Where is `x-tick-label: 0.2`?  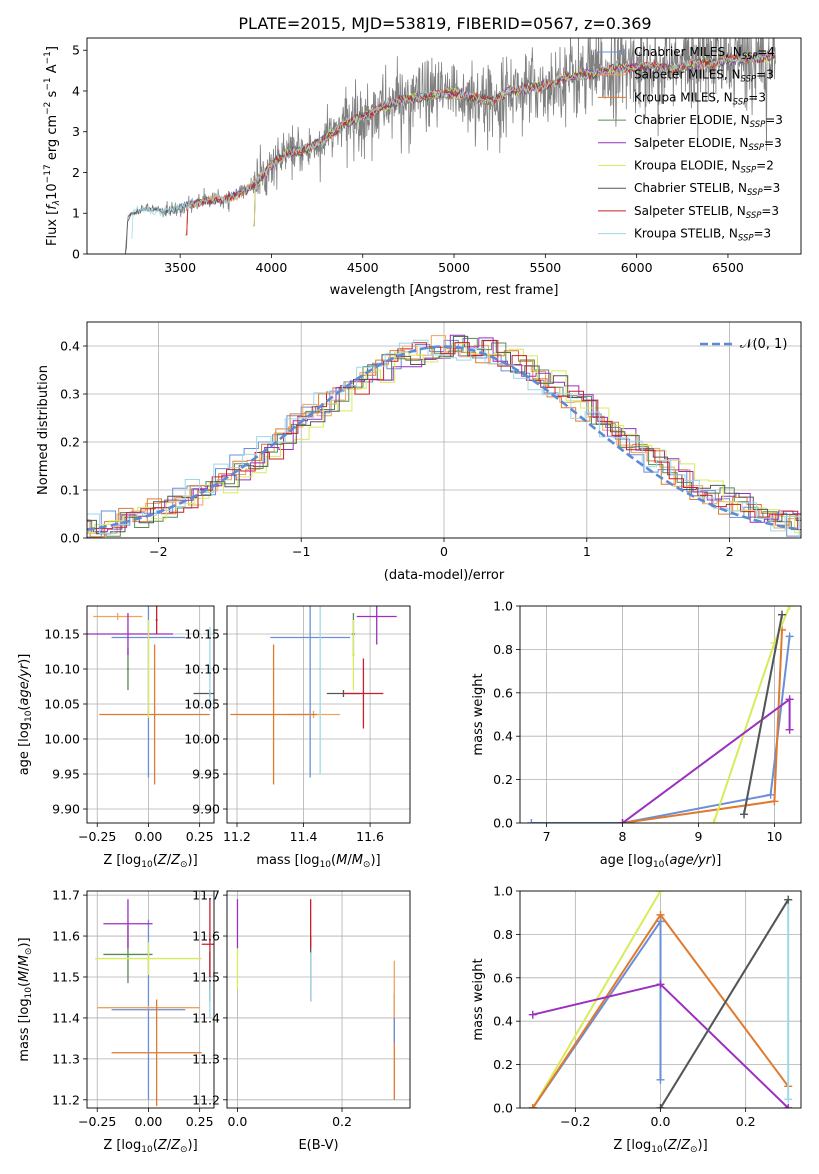 x-tick-label: 0.2 is located at coordinates (746, 1121).